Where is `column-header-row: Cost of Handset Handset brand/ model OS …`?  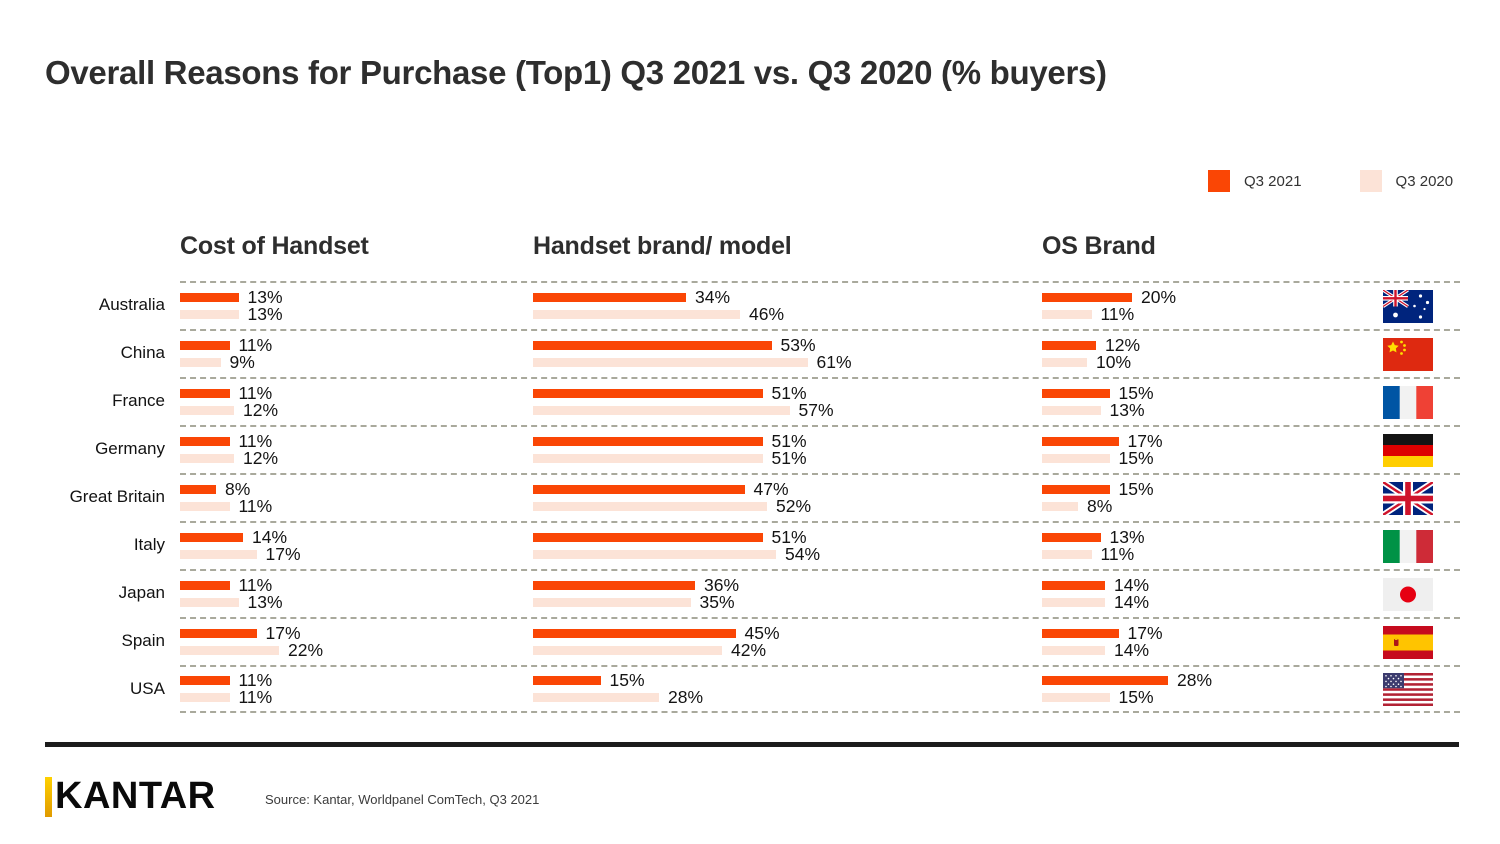 column-header-row: Cost of Handset Handset brand/ model OS … is located at coordinates (750, 256).